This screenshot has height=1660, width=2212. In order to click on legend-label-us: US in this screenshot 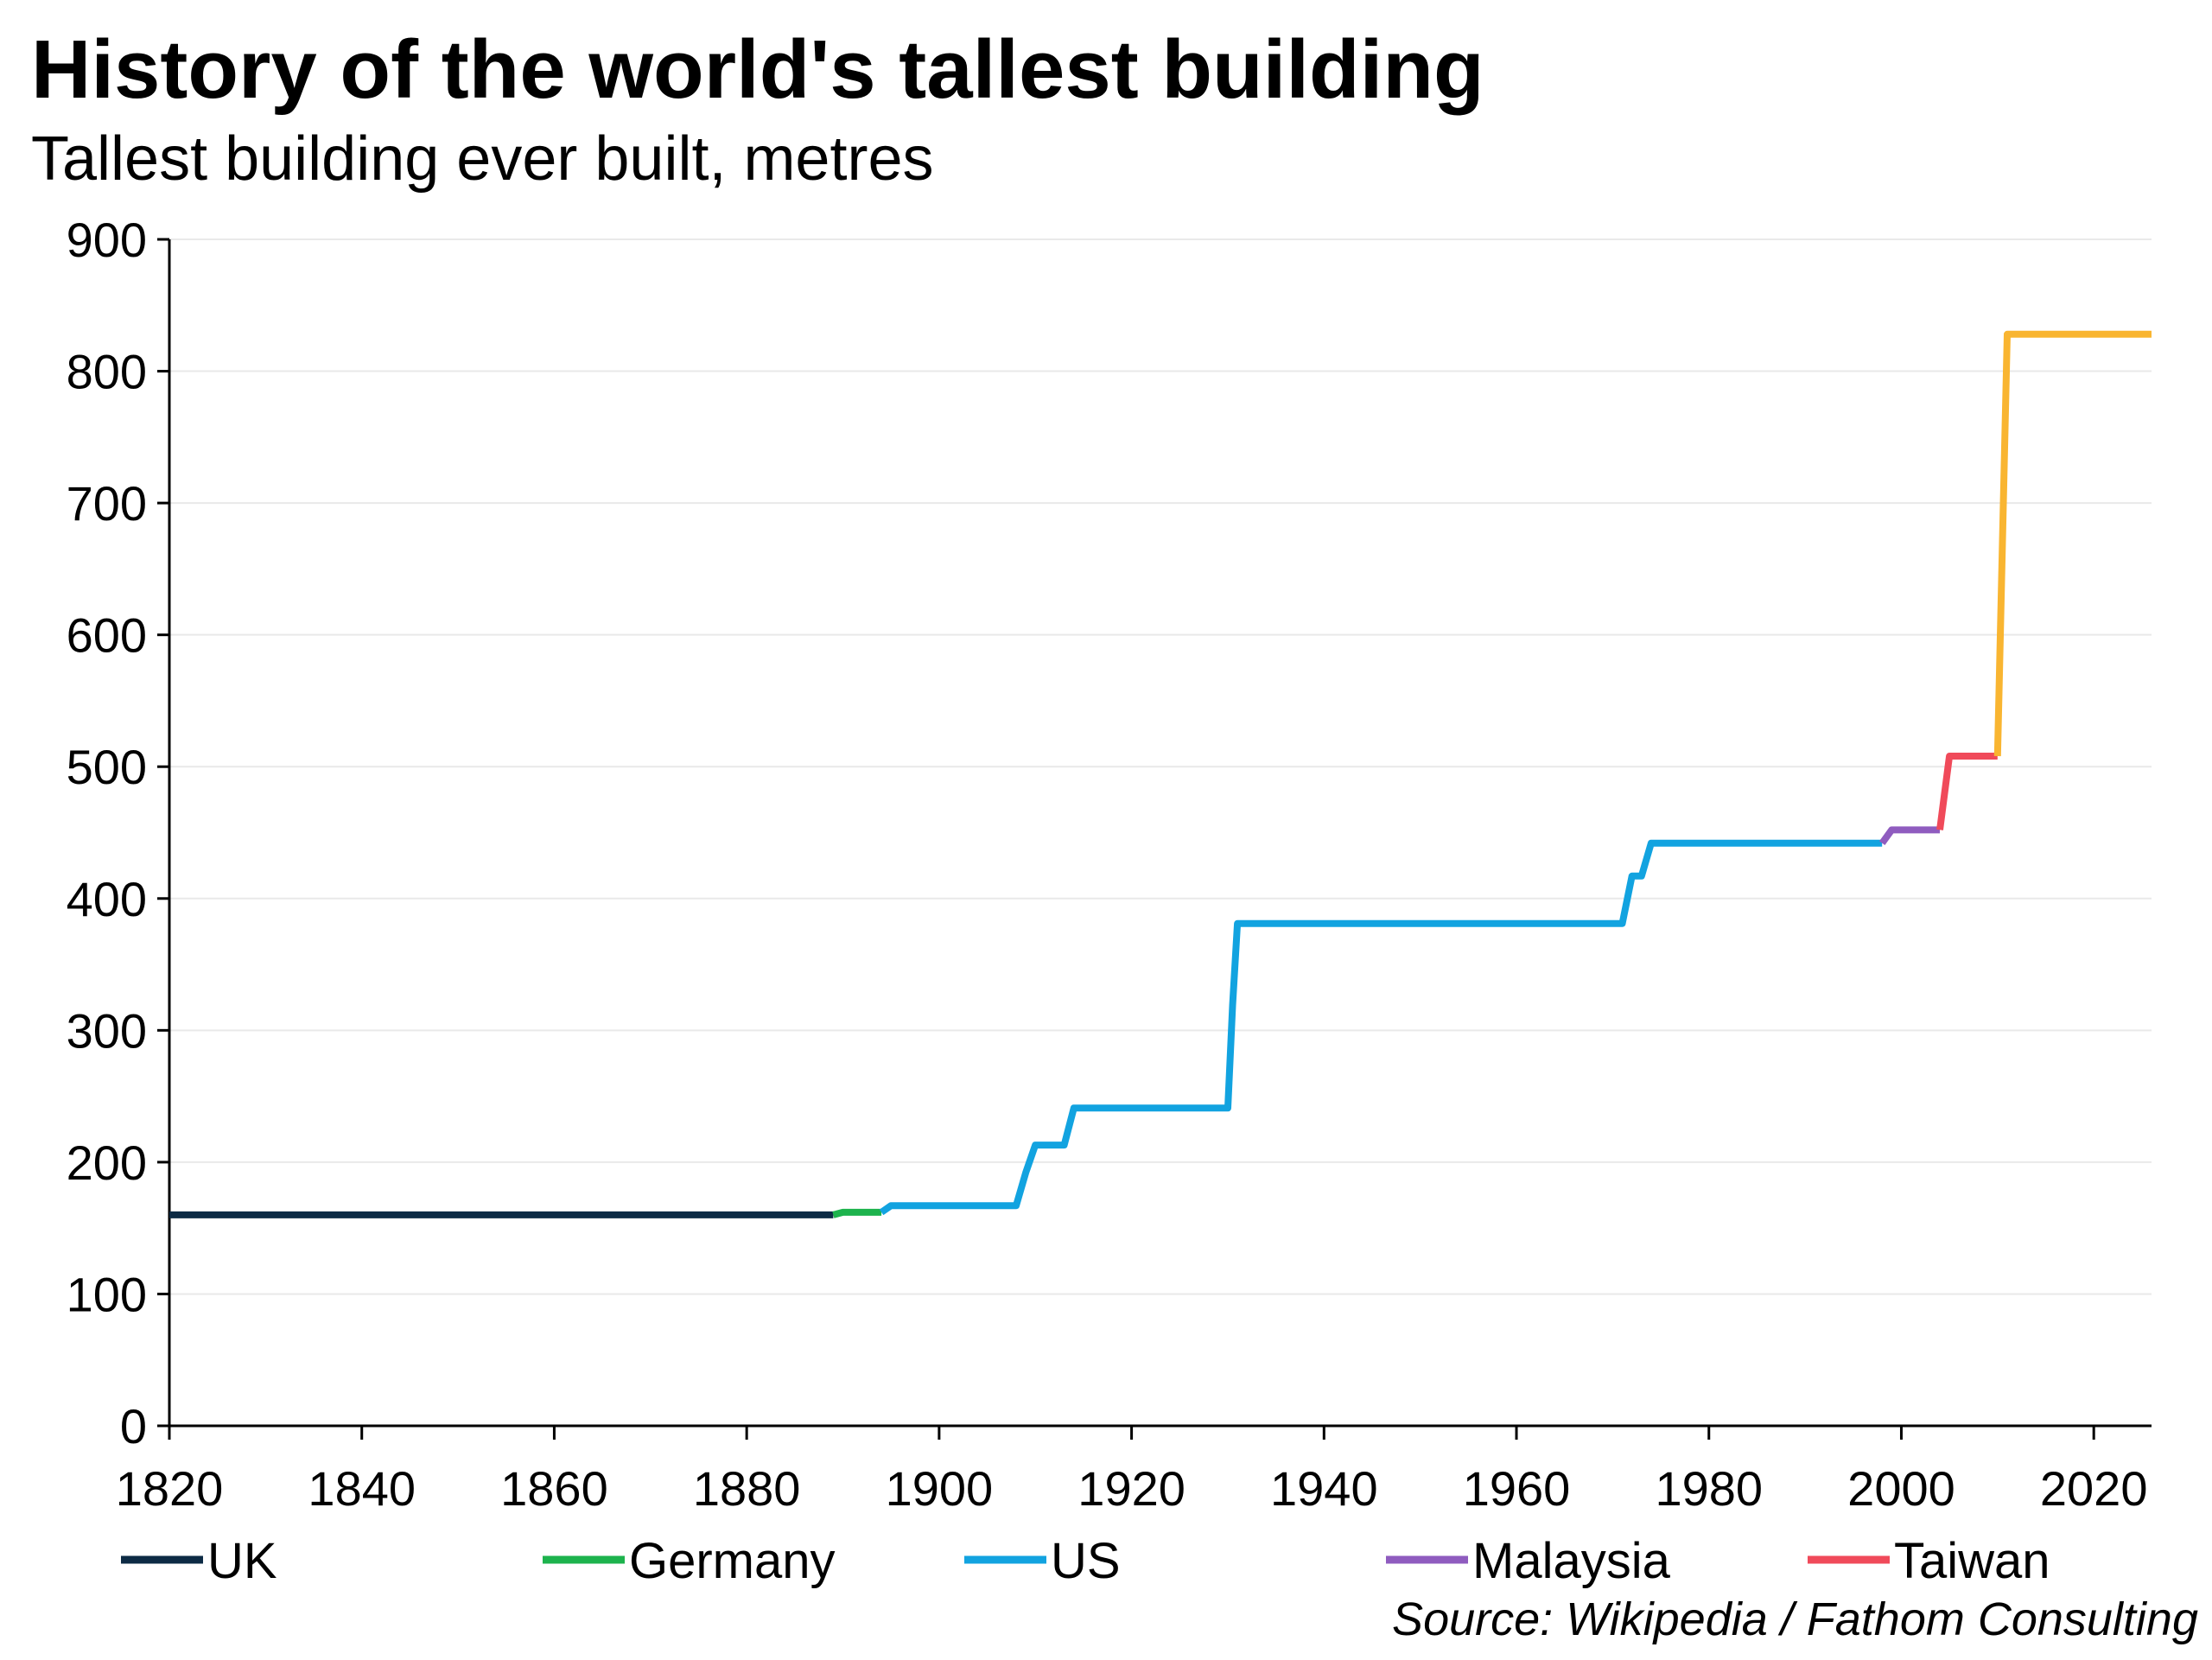, I will do `click(1086, 1561)`.